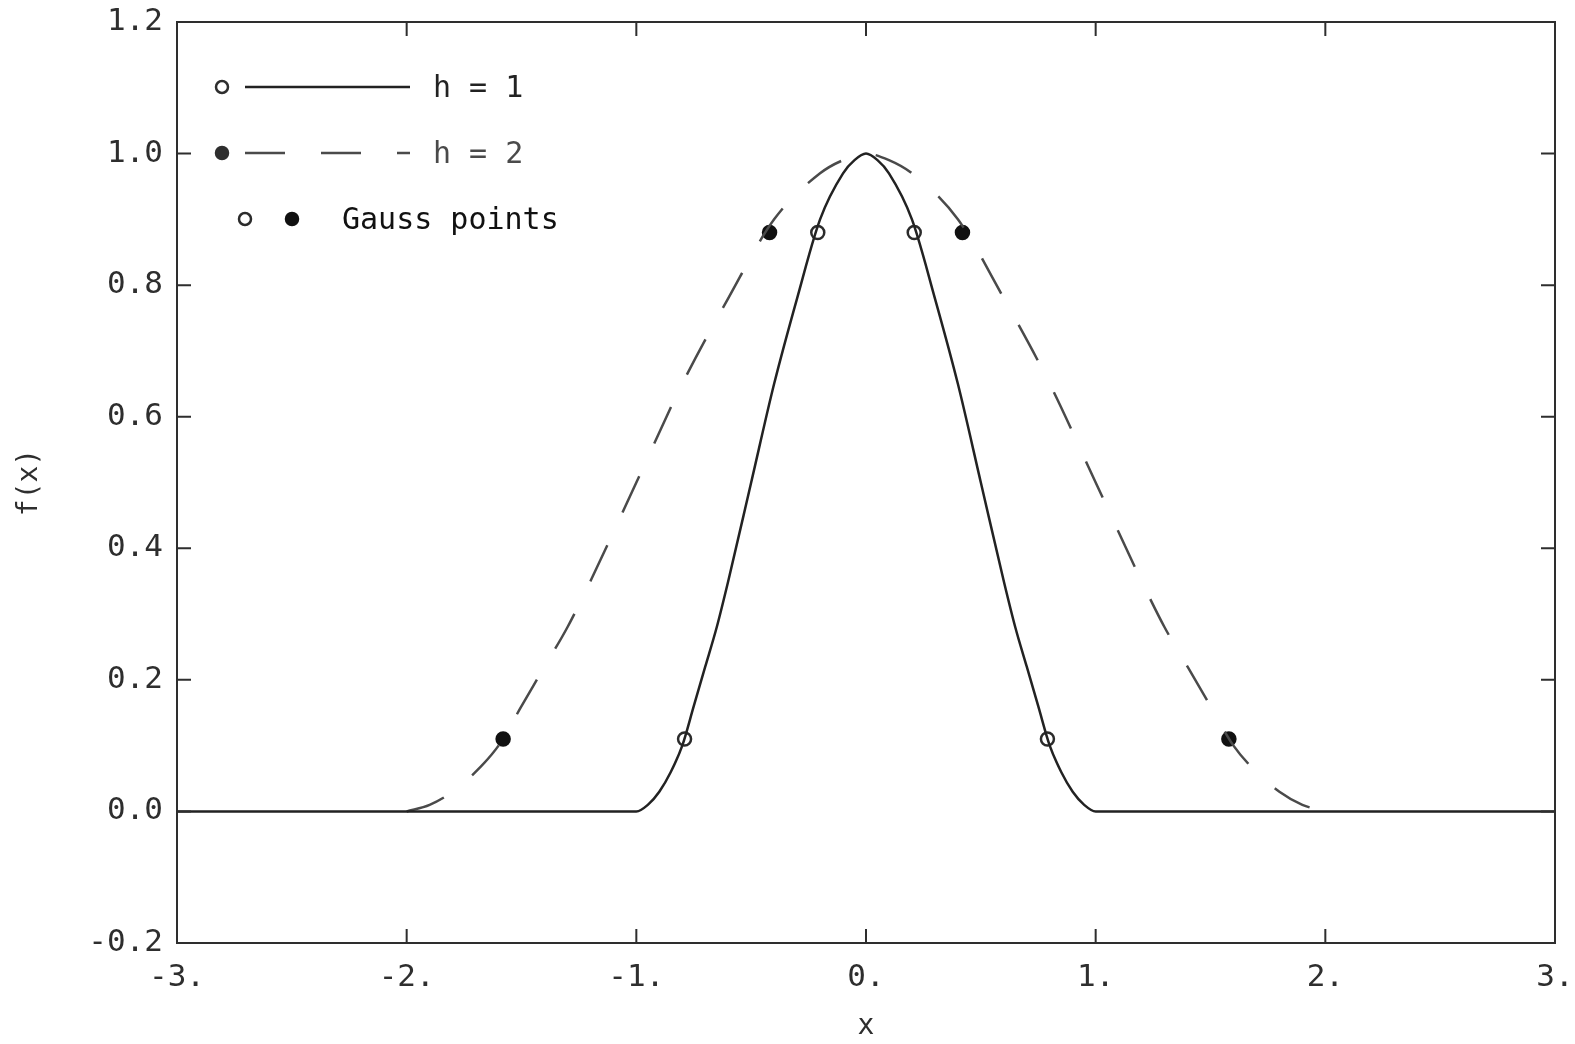 The image size is (1575, 1044). I want to click on x-tick-label: -2., so click(406, 974).